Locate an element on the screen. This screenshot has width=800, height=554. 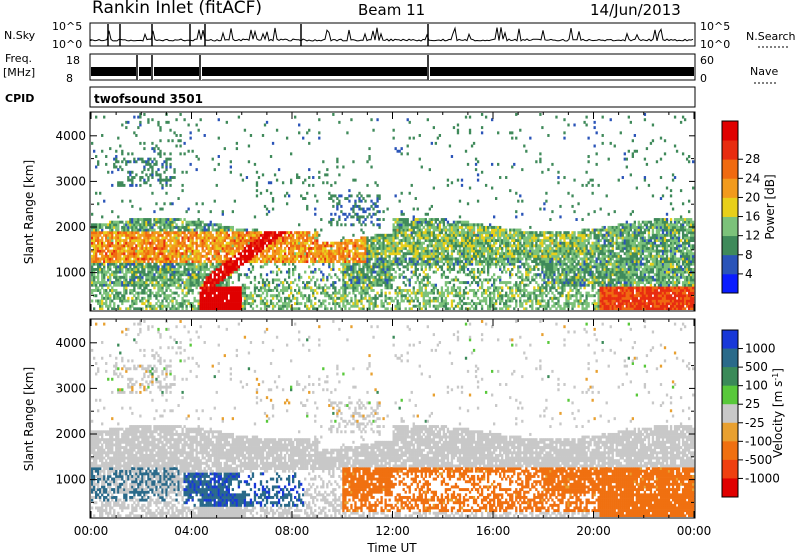
station-title: Rankin Inlet (fitACF) is located at coordinates (177, 9).